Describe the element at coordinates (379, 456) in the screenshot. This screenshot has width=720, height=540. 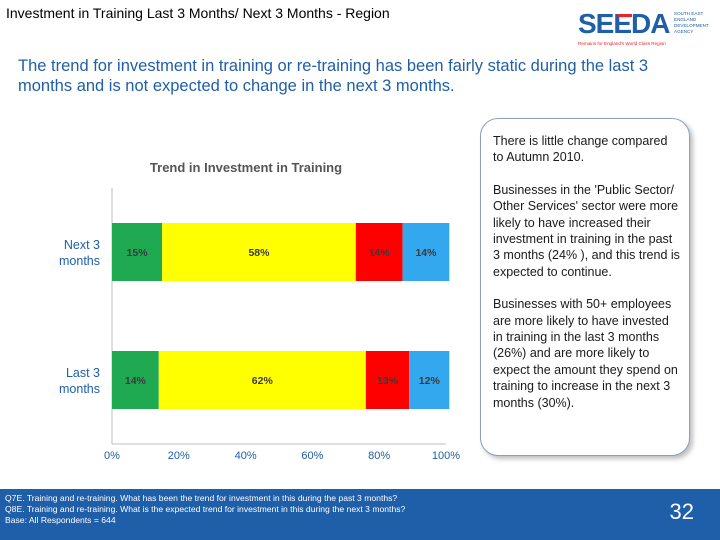
I see `x-tick-label: 80%` at that location.